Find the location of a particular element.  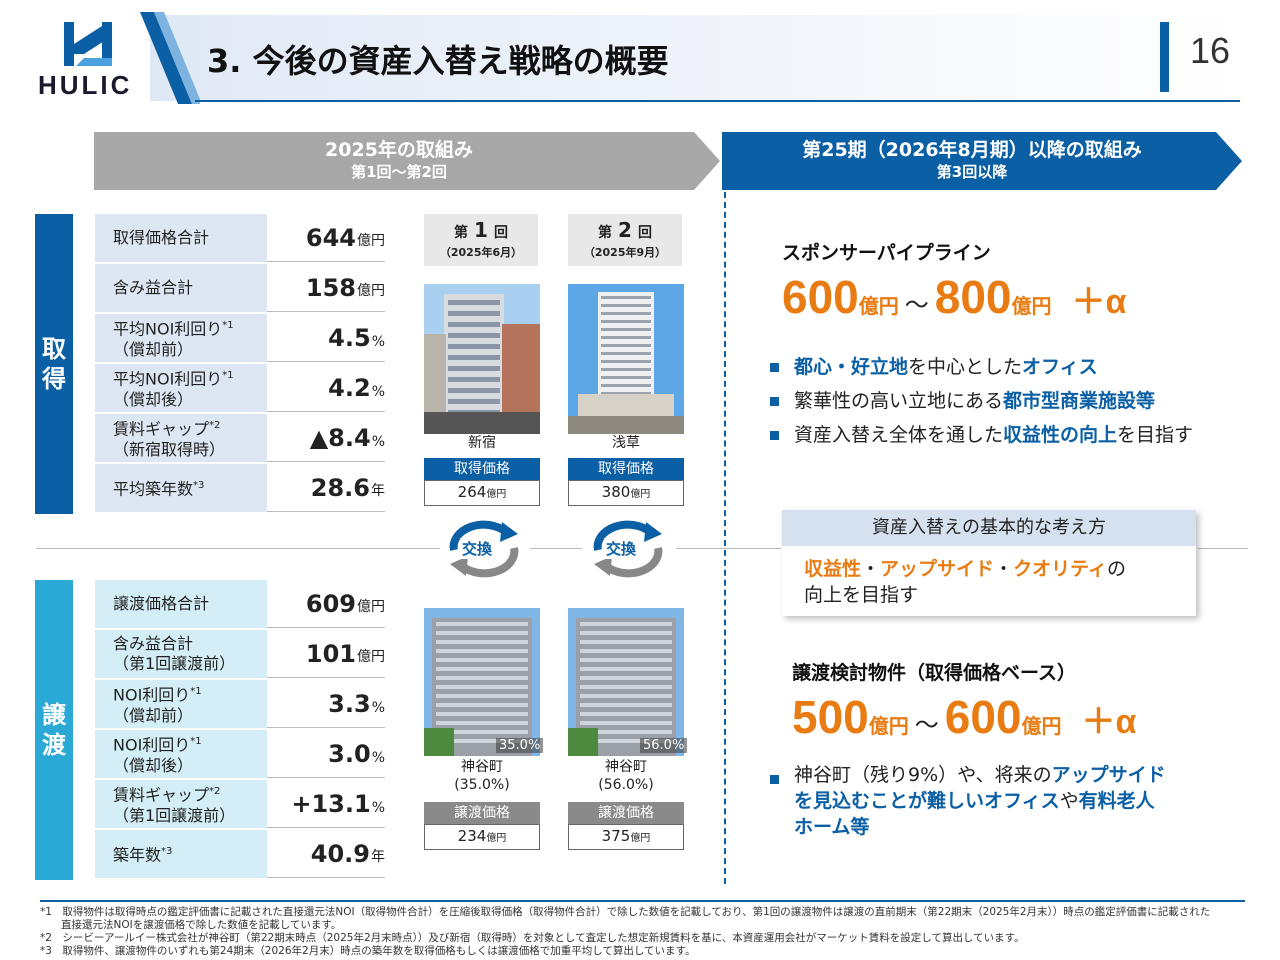

arrow-future-title: 第25期（2026年8月期）以降の取組み is located at coordinates (972, 150).